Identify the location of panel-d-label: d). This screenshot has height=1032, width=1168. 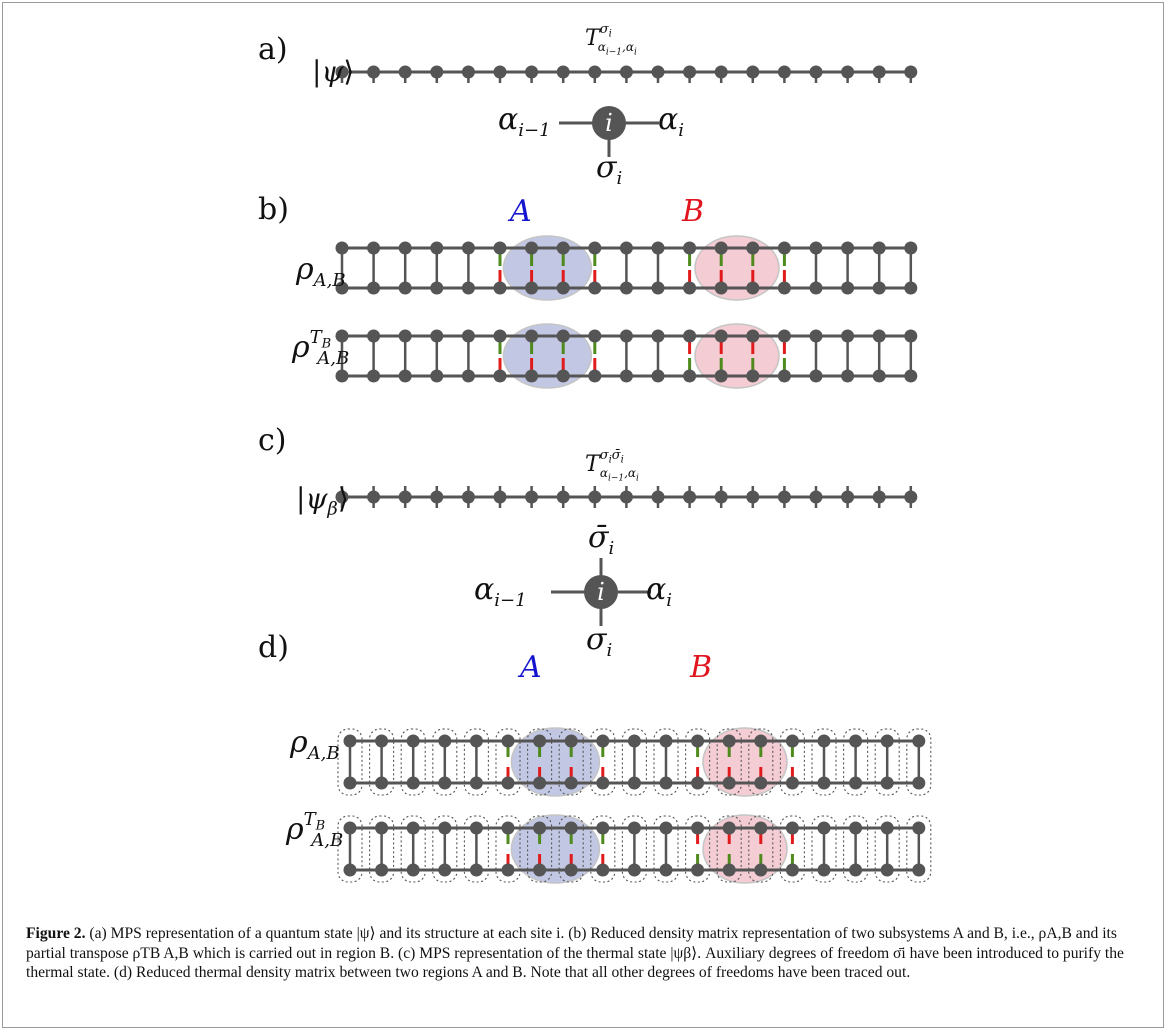
(273, 647).